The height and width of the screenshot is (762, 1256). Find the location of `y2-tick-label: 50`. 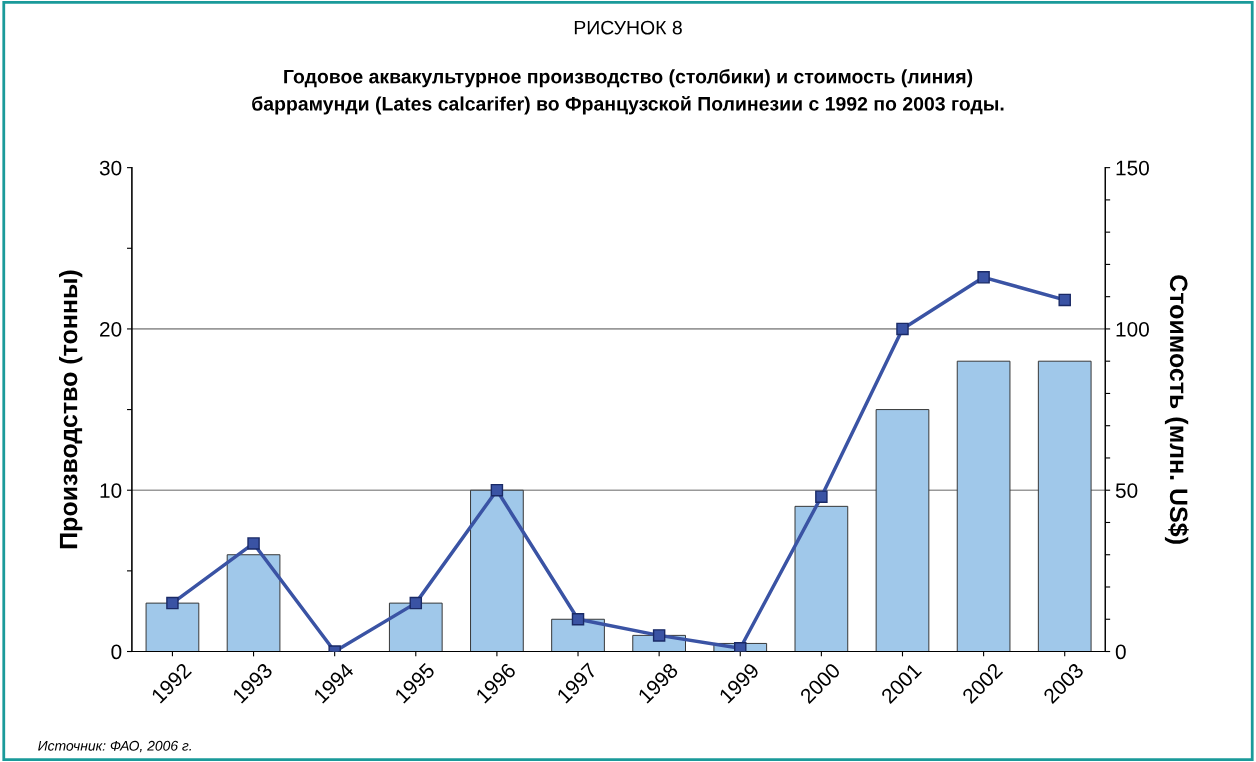

y2-tick-label: 50 is located at coordinates (1126, 490).